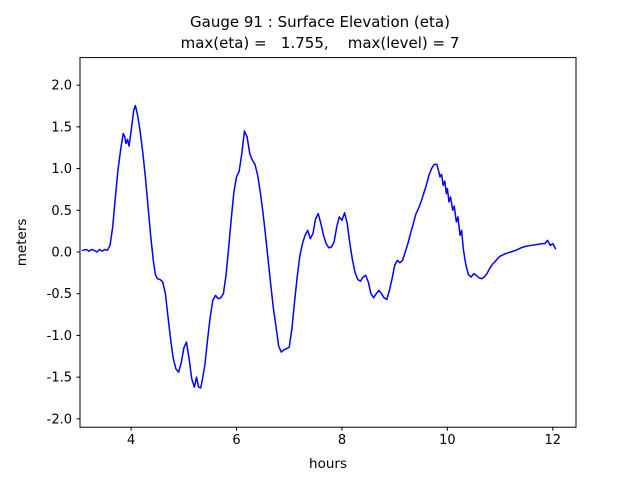  Describe the element at coordinates (236, 440) in the screenshot. I see `x-tick-label: 6` at that location.